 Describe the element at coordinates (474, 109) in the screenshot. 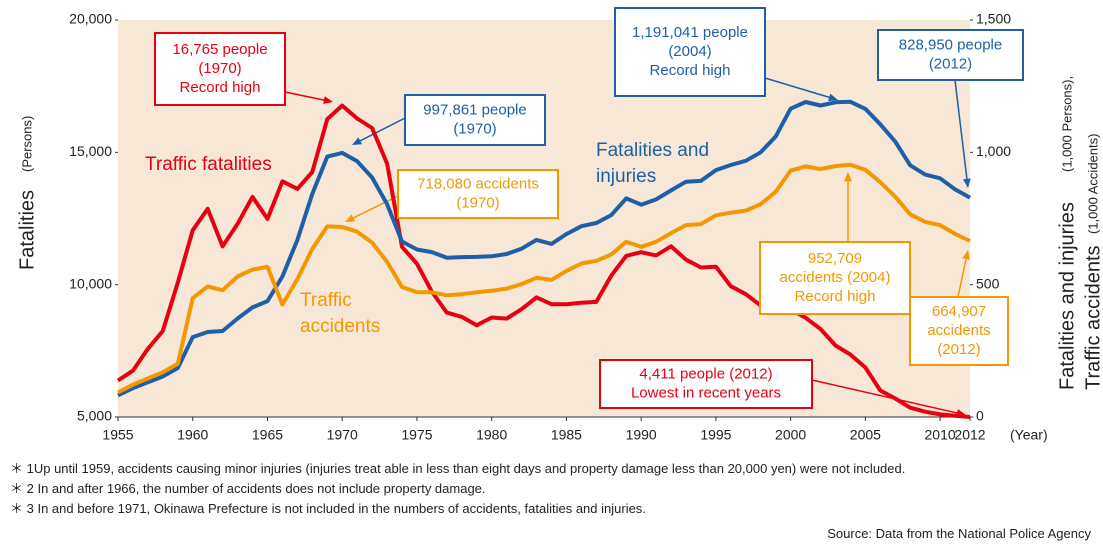

I see `annotation-text: 997,861 people` at that location.